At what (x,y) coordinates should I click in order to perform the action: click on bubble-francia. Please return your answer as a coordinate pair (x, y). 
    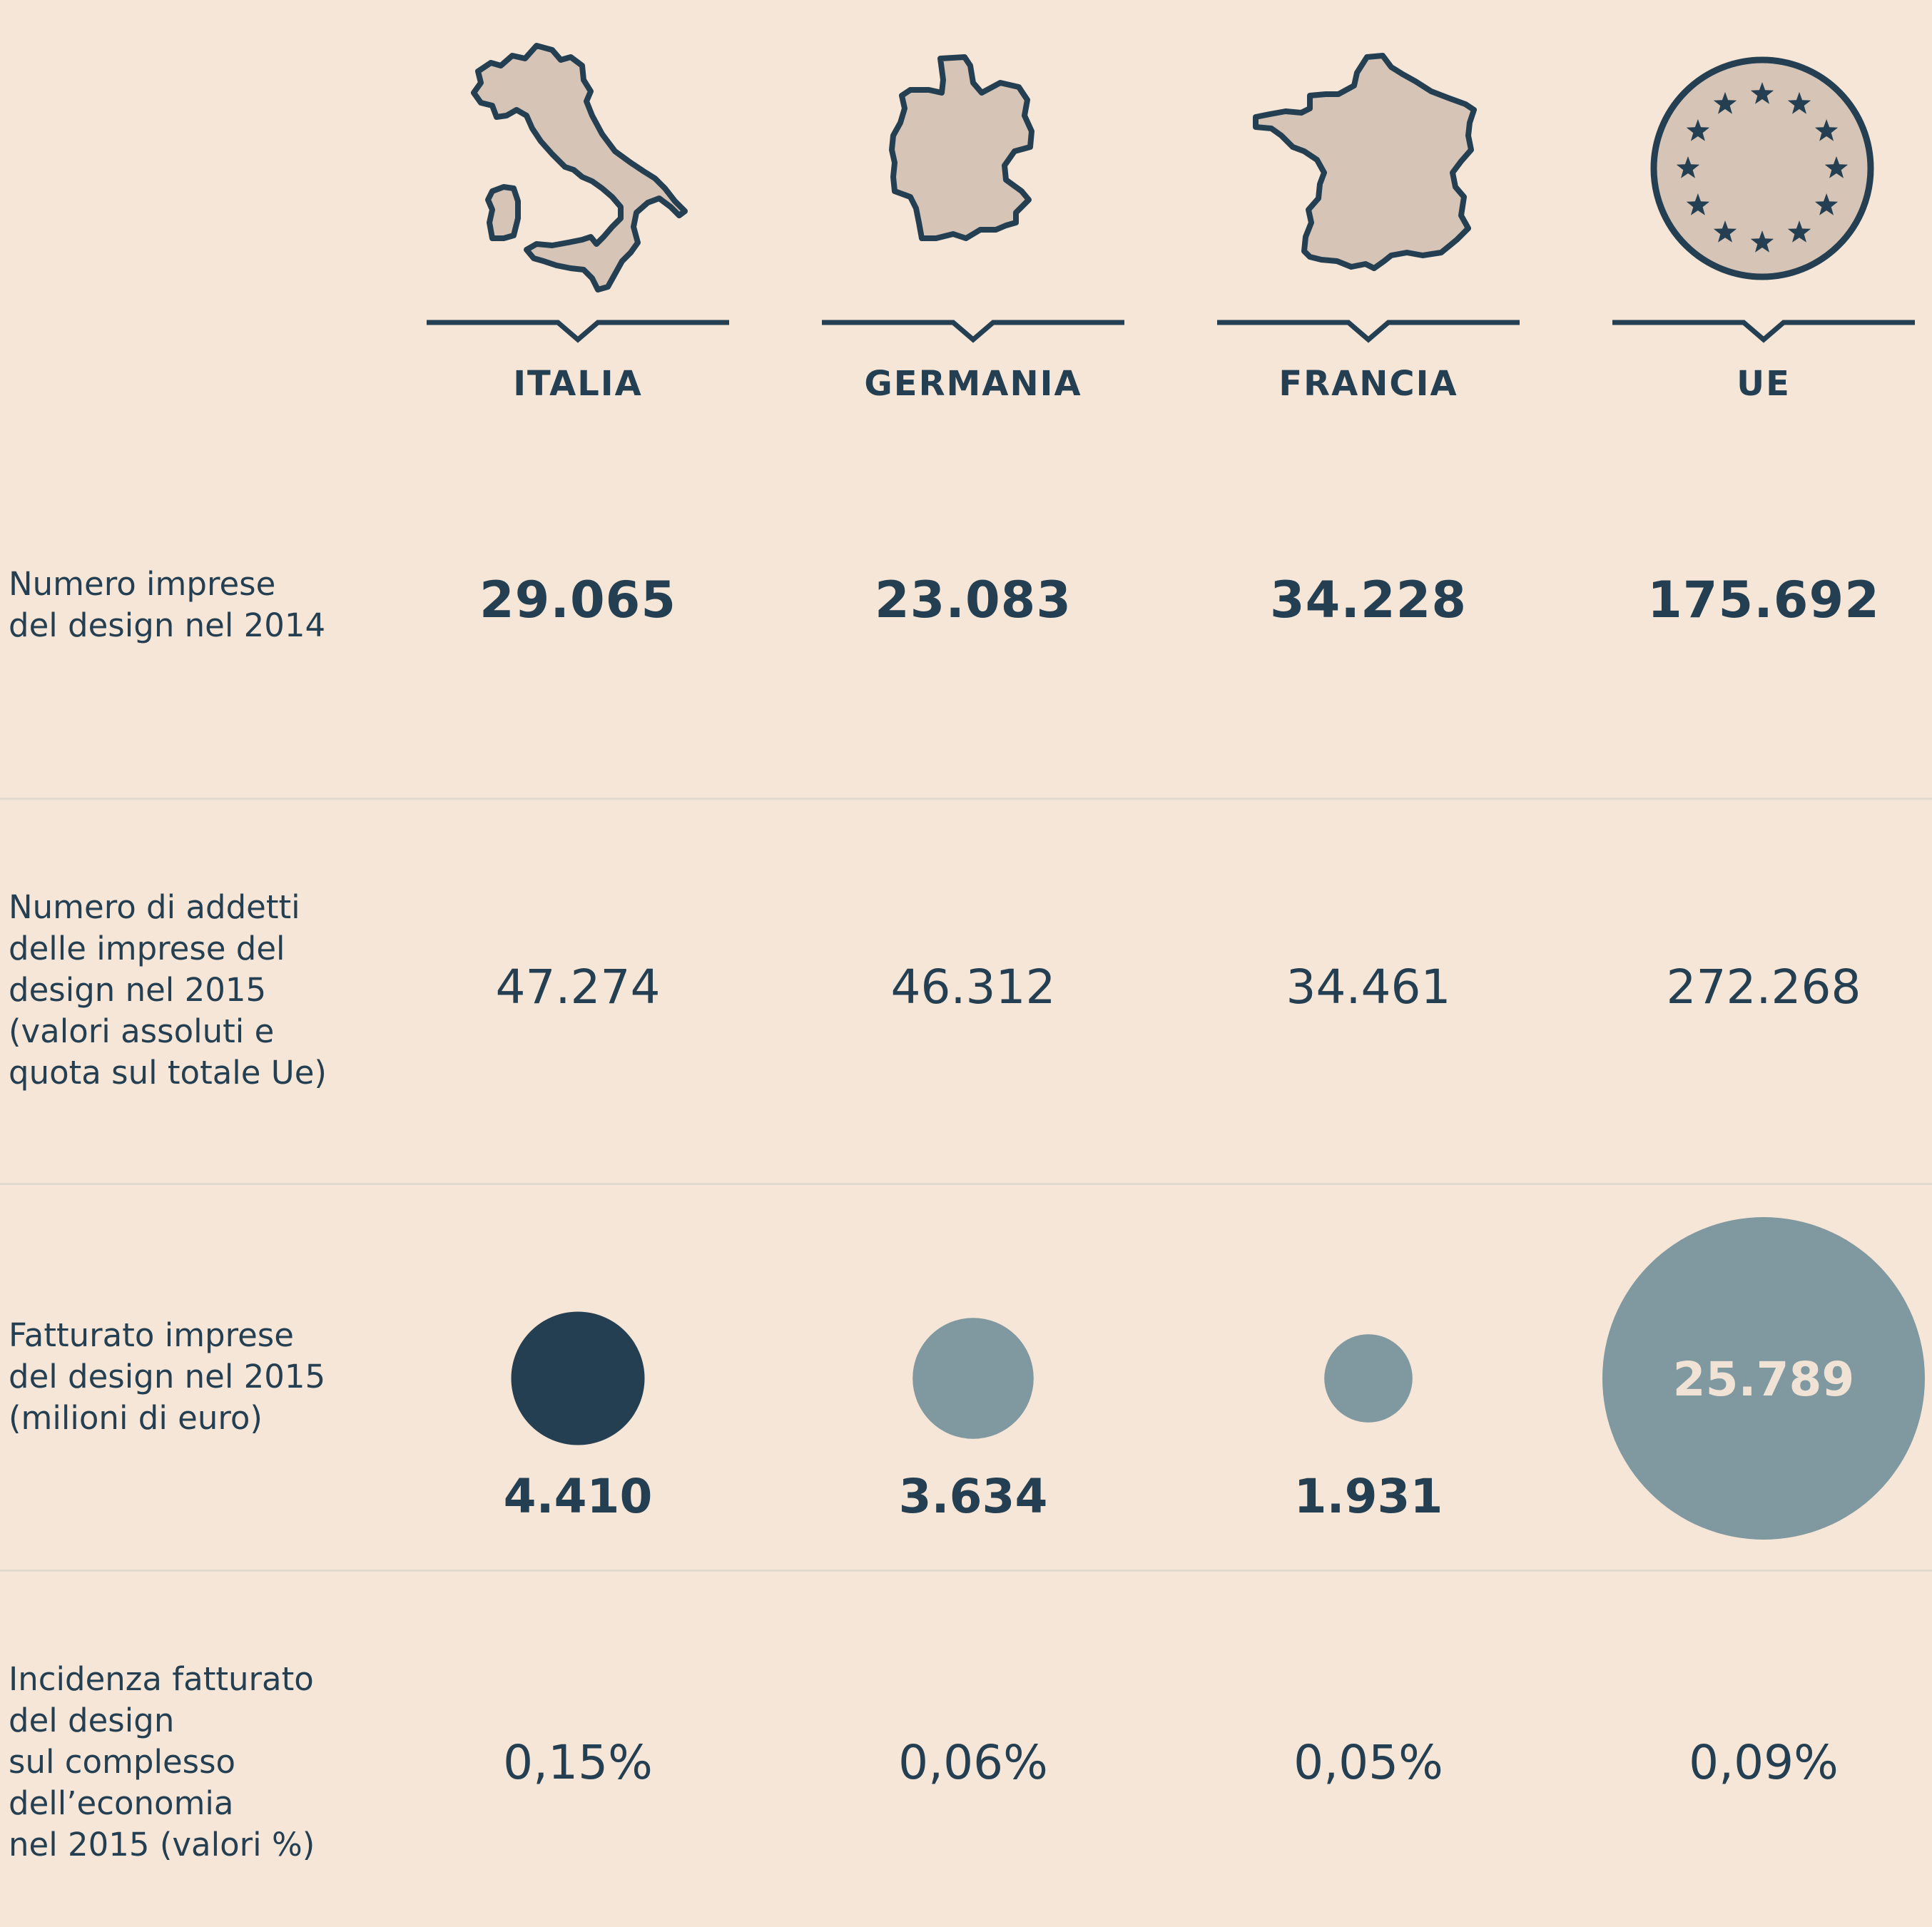
    Looking at the image, I should click on (1368, 1378).